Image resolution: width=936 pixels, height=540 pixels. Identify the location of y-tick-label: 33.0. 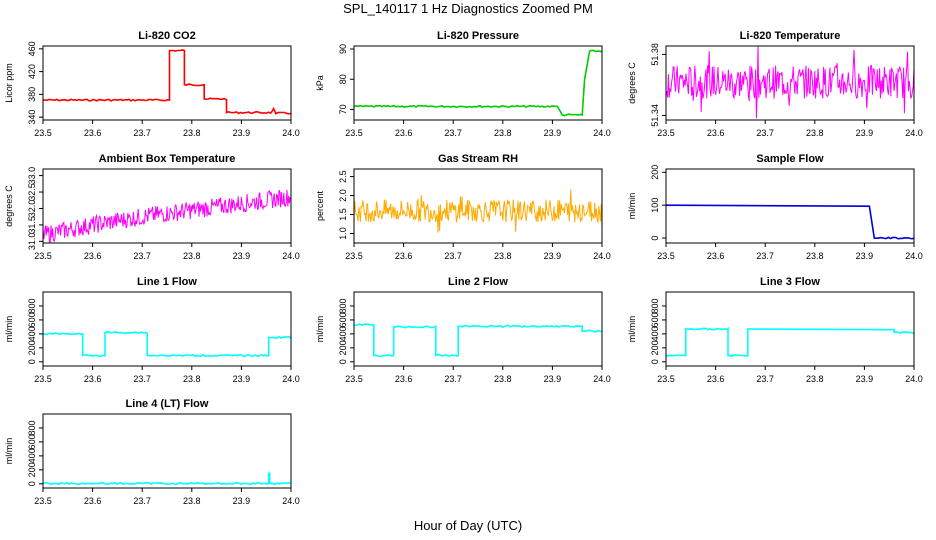
(32, 176).